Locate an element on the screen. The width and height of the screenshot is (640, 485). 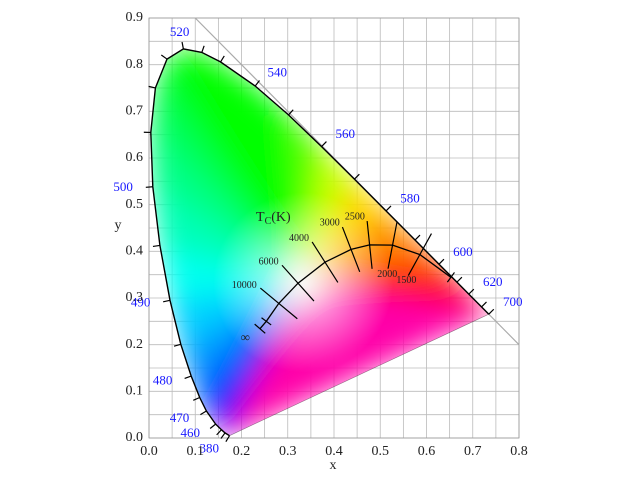
wavelength-label: 520 is located at coordinates (180, 31).